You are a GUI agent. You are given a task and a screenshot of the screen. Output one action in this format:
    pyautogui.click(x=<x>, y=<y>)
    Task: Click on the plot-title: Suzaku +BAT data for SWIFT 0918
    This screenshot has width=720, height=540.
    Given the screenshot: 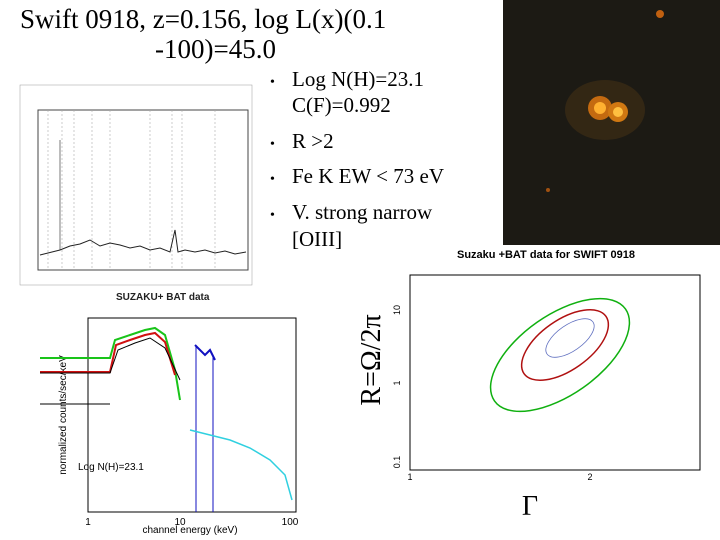 What is the action you would take?
    pyautogui.click(x=546, y=255)
    